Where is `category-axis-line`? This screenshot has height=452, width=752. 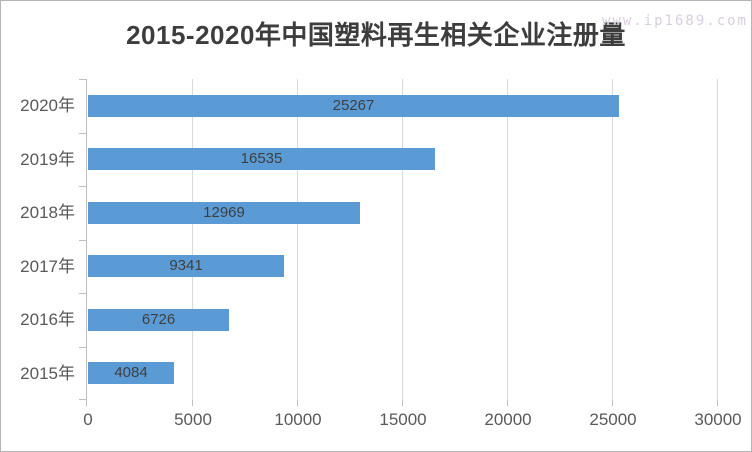
category-axis-line is located at coordinates (86, 239).